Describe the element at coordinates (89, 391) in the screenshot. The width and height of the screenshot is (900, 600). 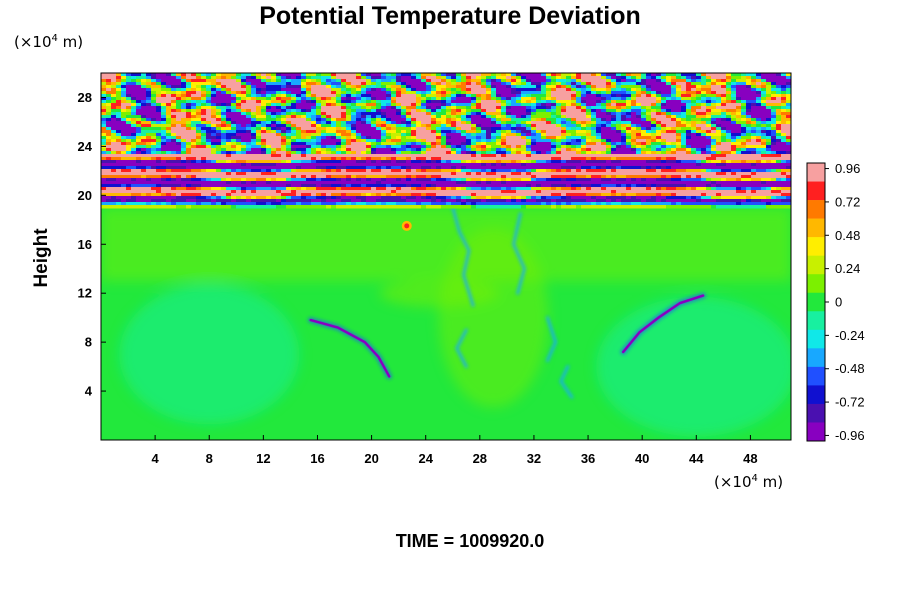
I see `y-tick-label-4: 4` at that location.